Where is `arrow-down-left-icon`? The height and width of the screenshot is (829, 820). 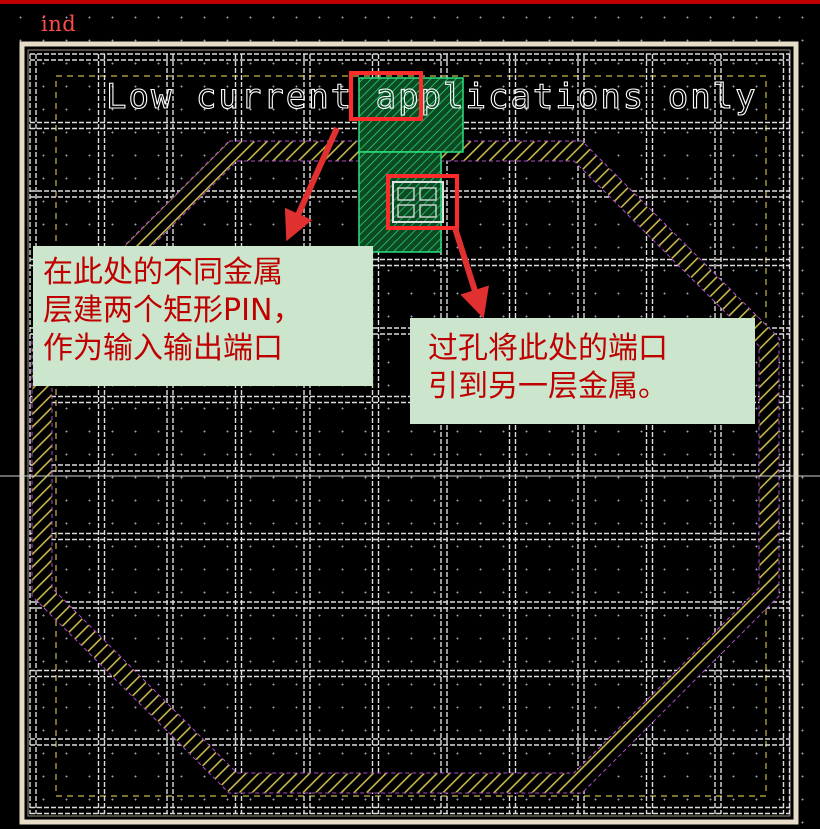 arrow-down-left-icon is located at coordinates (312, 184).